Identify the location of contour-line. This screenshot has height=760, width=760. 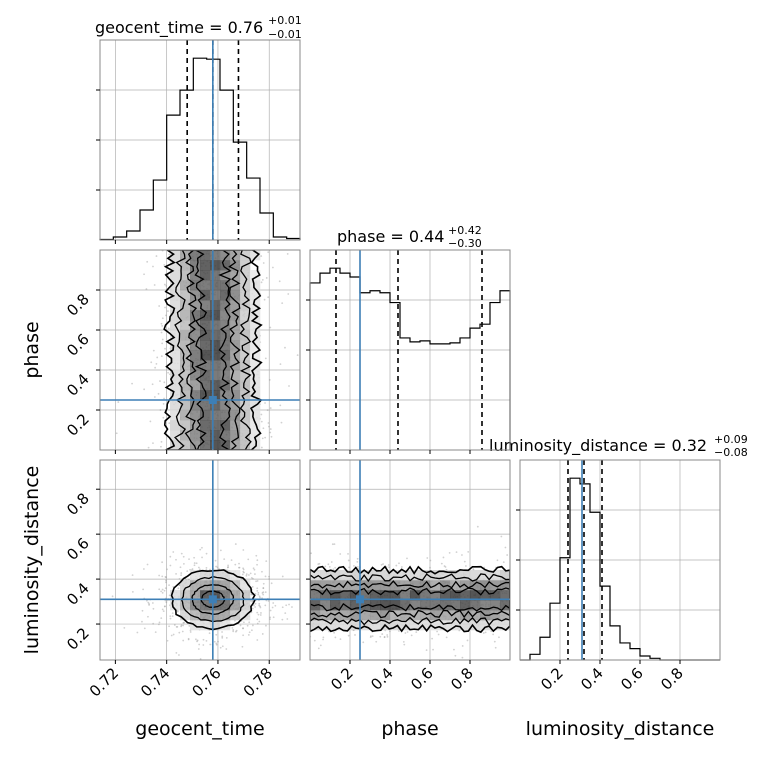
(213, 350).